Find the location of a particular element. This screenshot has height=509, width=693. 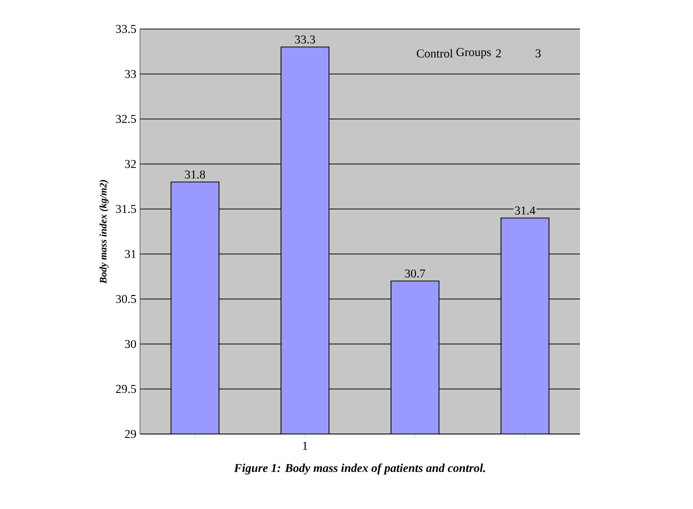

data-label: 33.3 is located at coordinates (305, 39).